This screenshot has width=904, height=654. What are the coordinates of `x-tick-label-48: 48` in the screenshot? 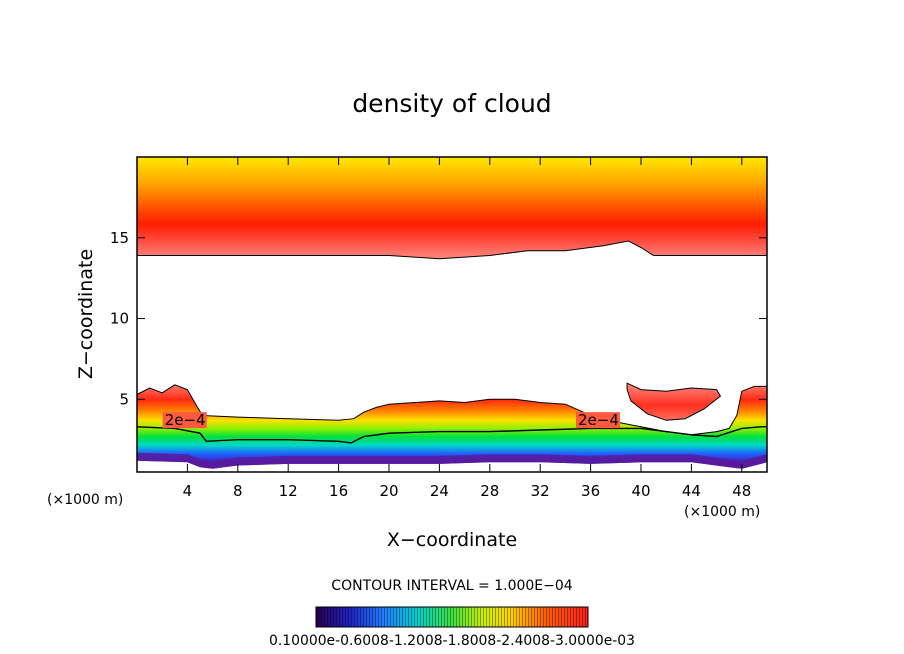 It's located at (741, 491).